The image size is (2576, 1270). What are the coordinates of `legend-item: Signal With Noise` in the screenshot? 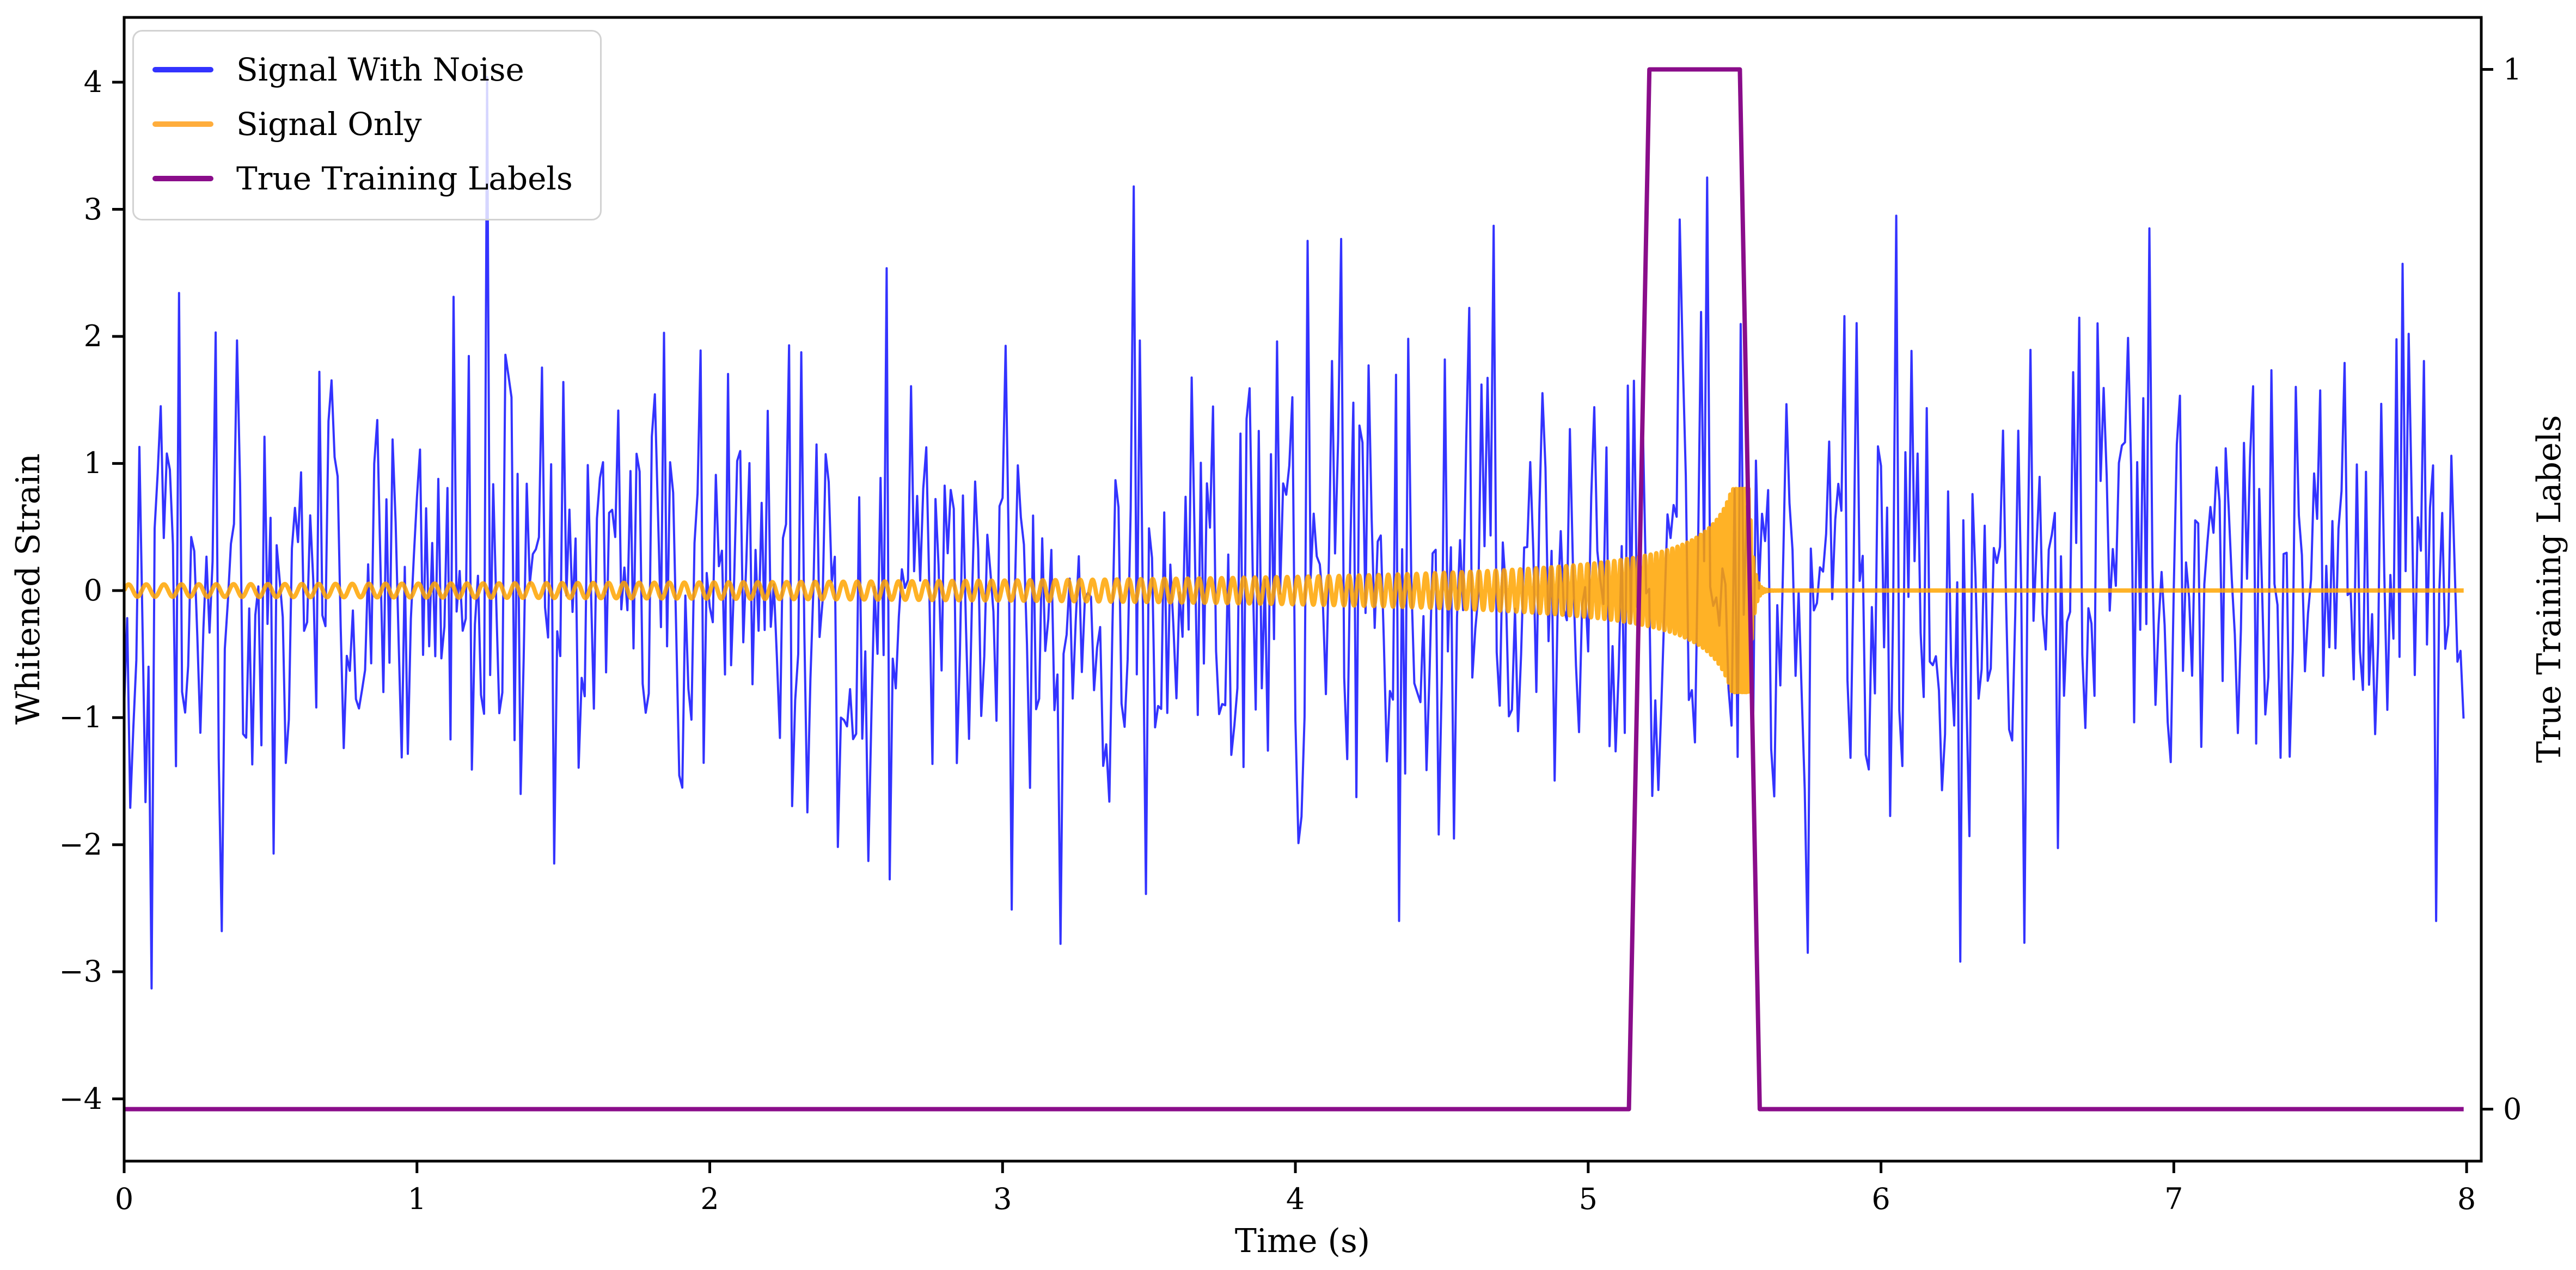 It's located at (362, 69).